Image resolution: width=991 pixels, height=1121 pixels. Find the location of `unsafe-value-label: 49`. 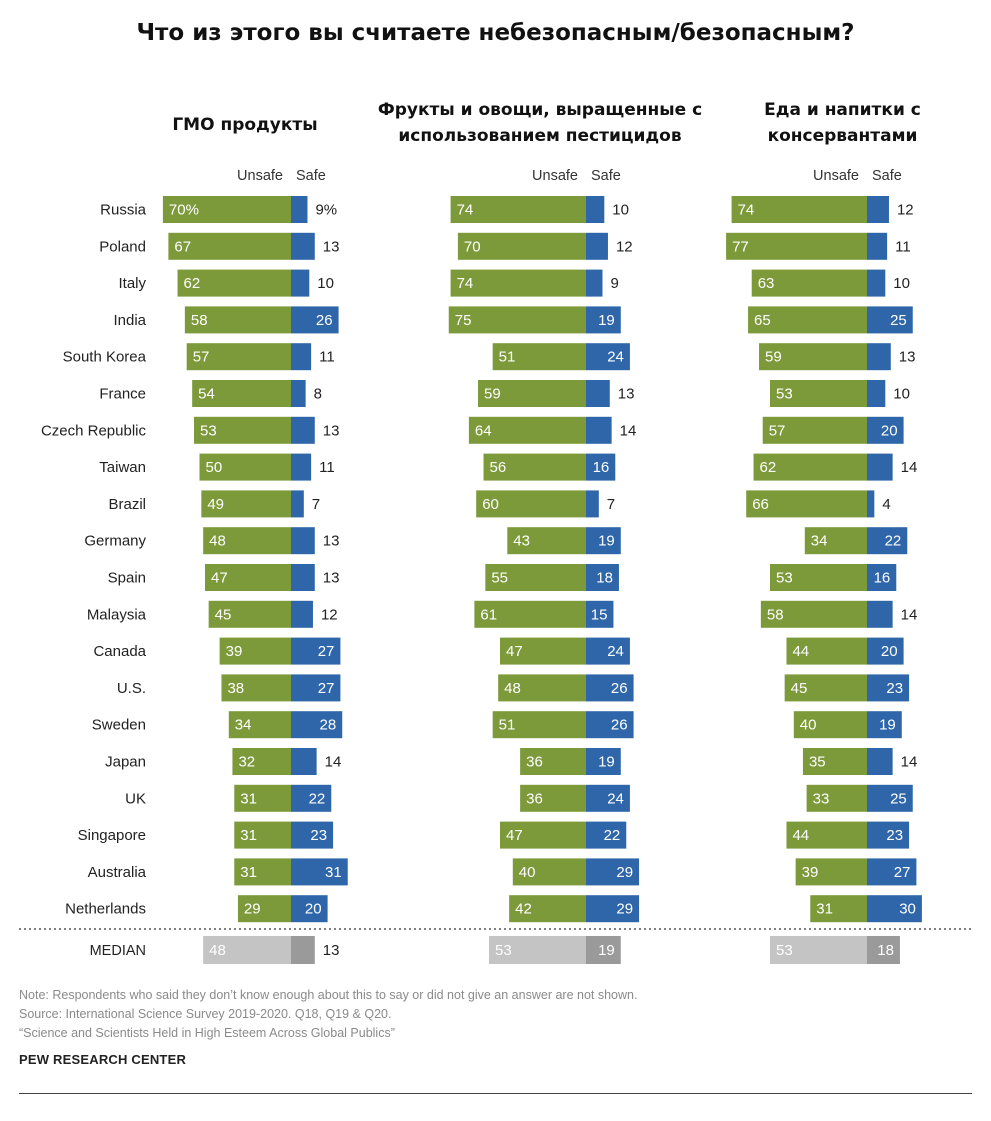

unsafe-value-label: 49 is located at coordinates (215, 504).